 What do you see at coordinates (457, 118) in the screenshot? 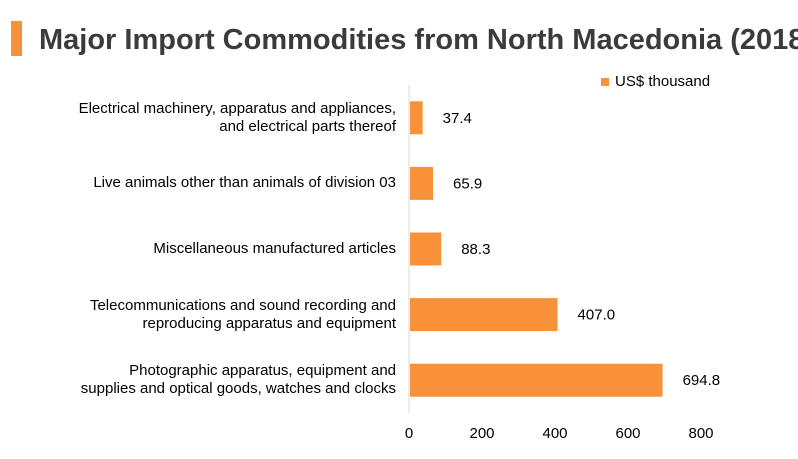
I see `data-label: 37.4` at bounding box center [457, 118].